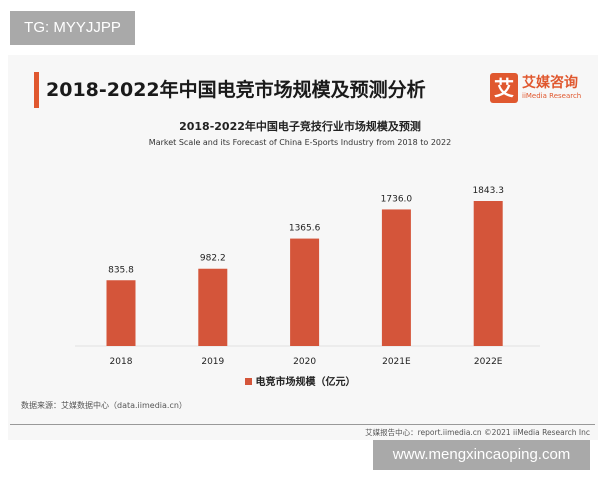  What do you see at coordinates (488, 362) in the screenshot?
I see `x-tick-label: 2022E` at bounding box center [488, 362].